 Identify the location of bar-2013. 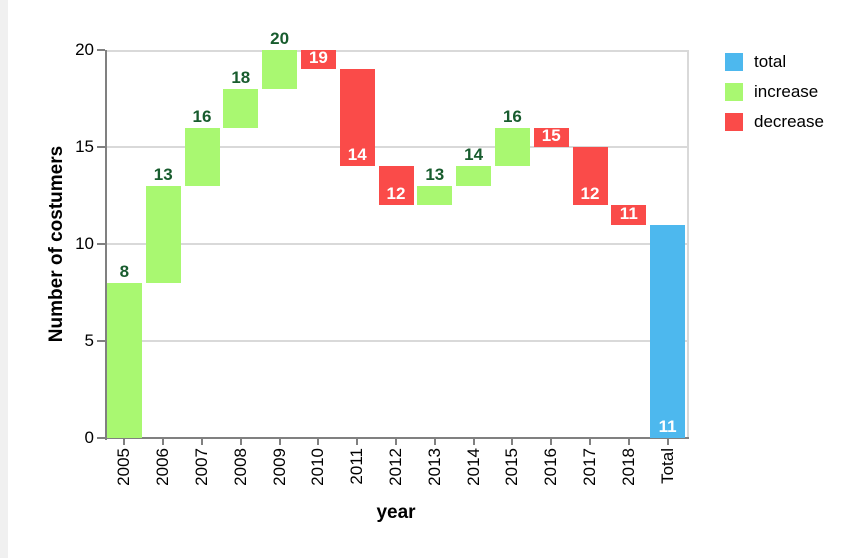
(435, 195).